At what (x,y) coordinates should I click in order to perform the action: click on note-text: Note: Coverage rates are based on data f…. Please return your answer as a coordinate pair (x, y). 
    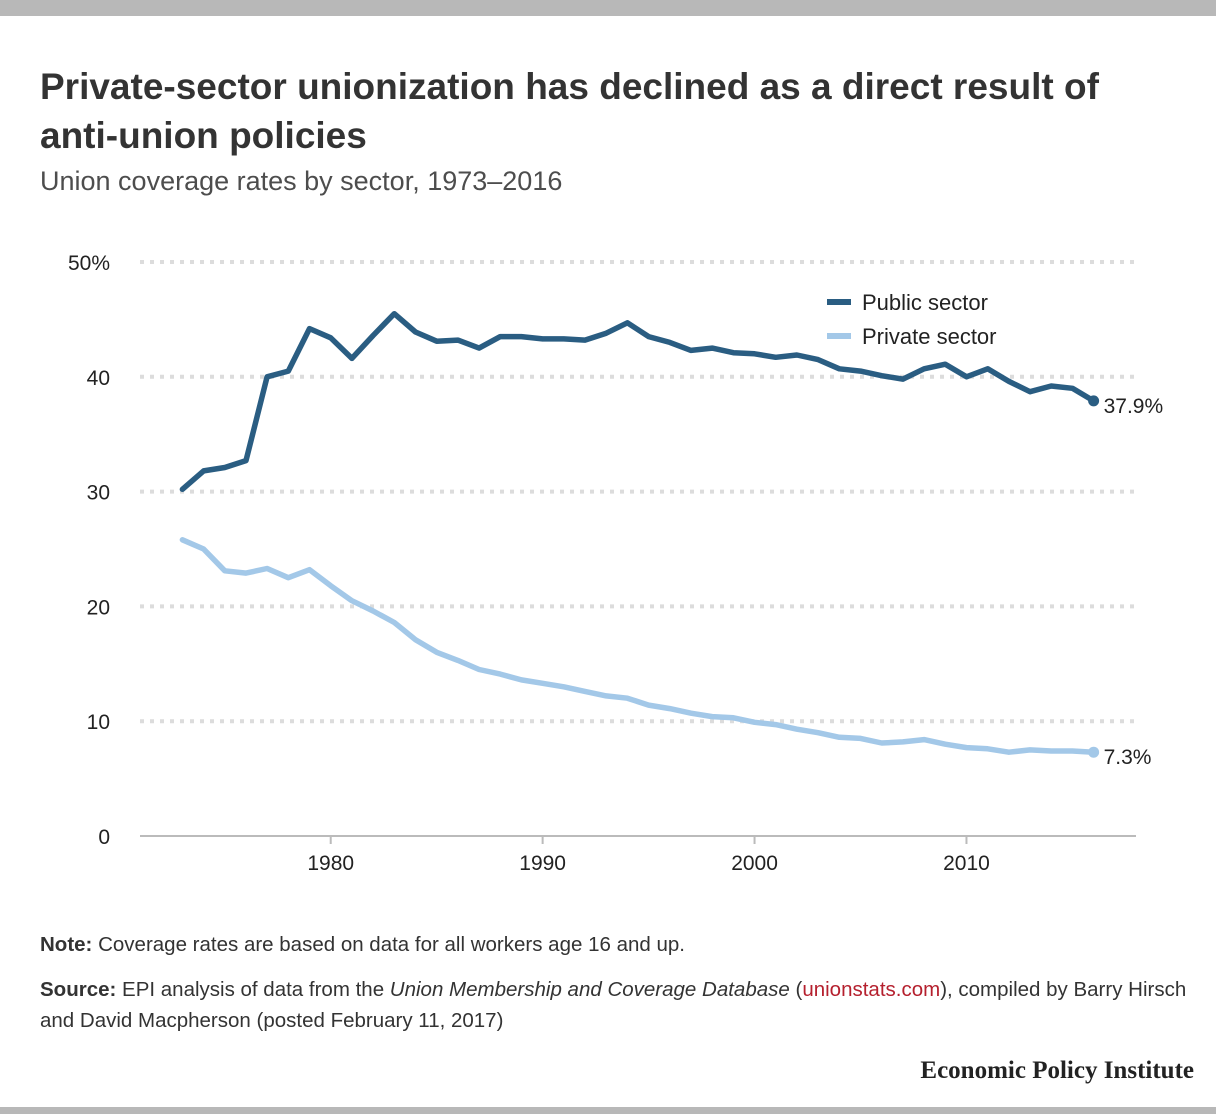
    Looking at the image, I should click on (362, 944).